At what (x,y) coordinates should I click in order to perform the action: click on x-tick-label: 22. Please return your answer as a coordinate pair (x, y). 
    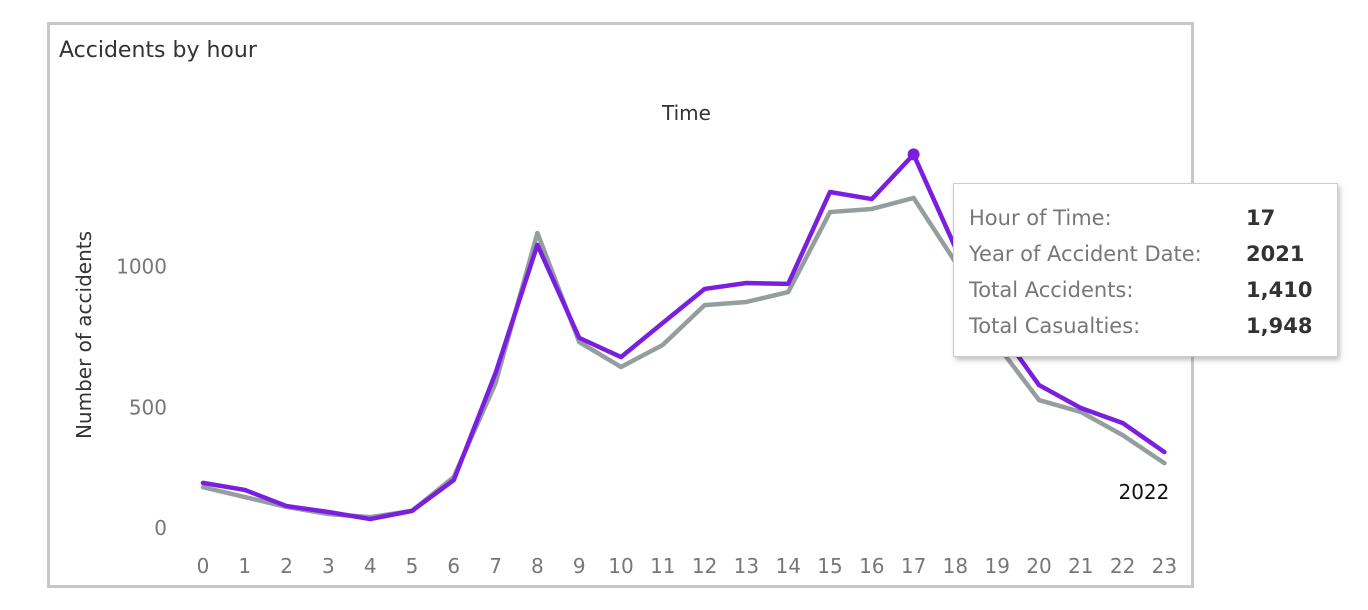
    Looking at the image, I should click on (1122, 566).